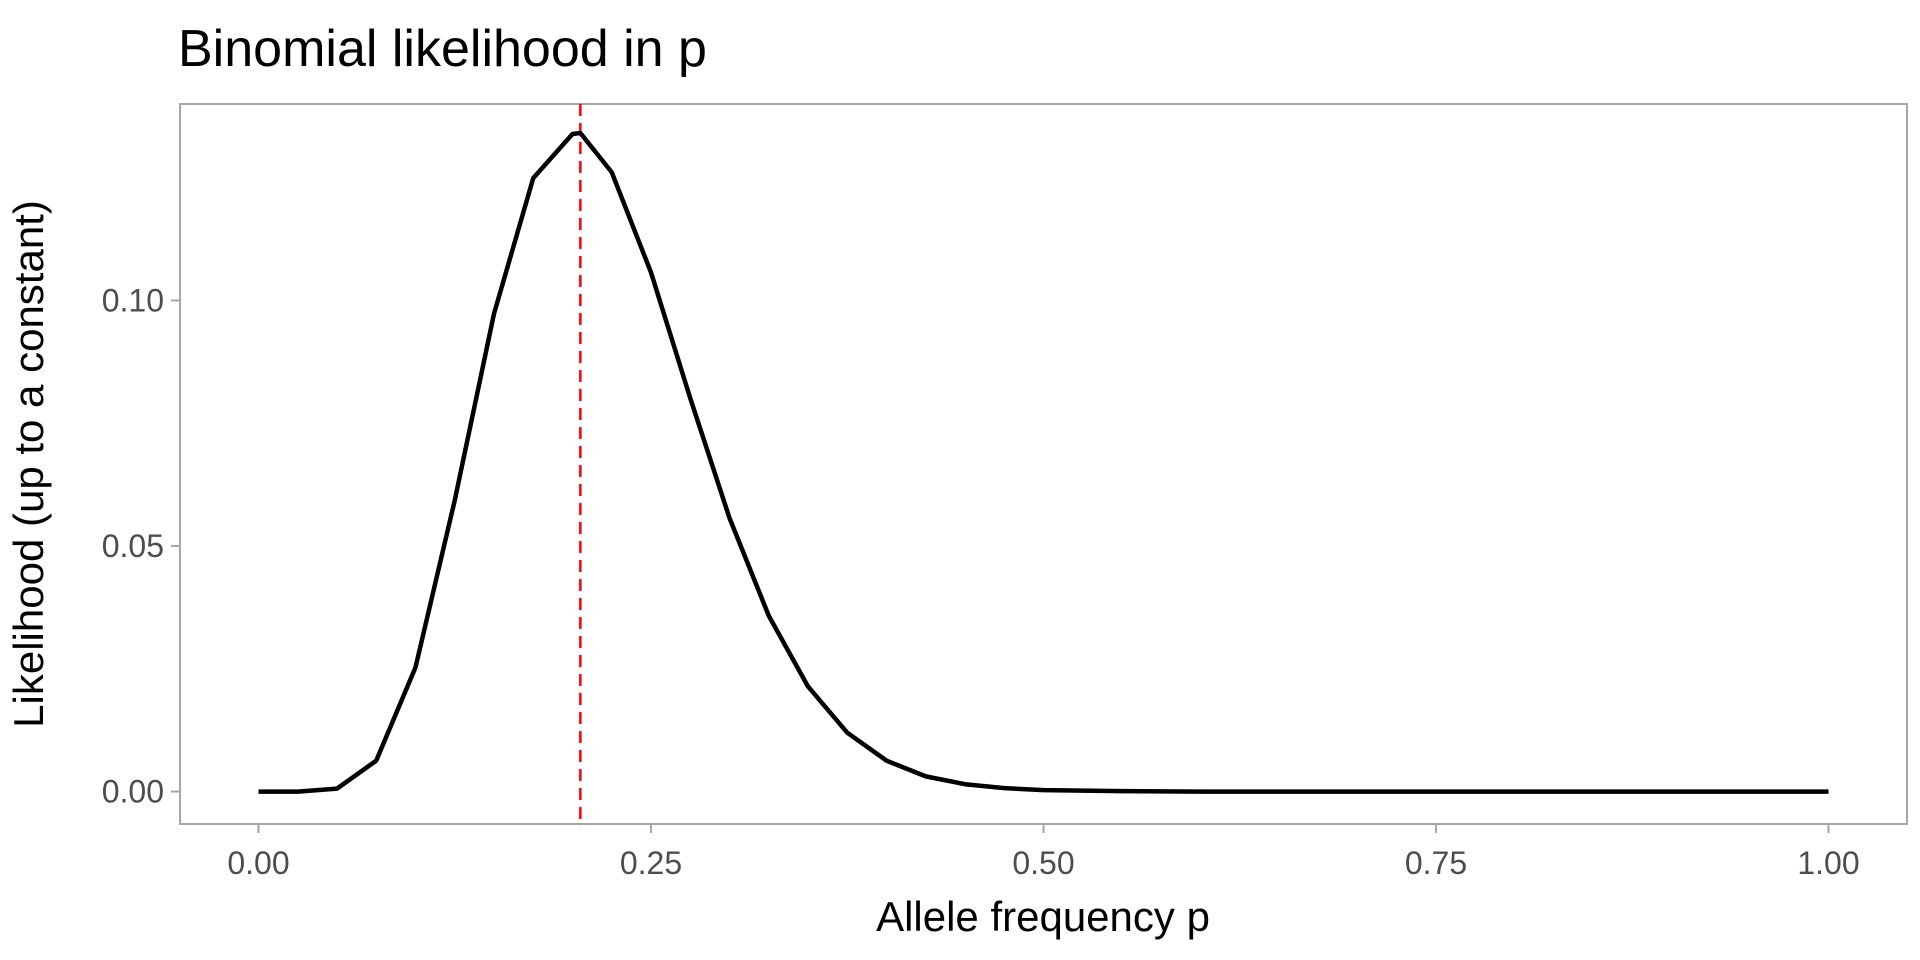 This screenshot has width=1920, height=960. What do you see at coordinates (1043, 863) in the screenshot?
I see `x-tick-label: 0.50` at bounding box center [1043, 863].